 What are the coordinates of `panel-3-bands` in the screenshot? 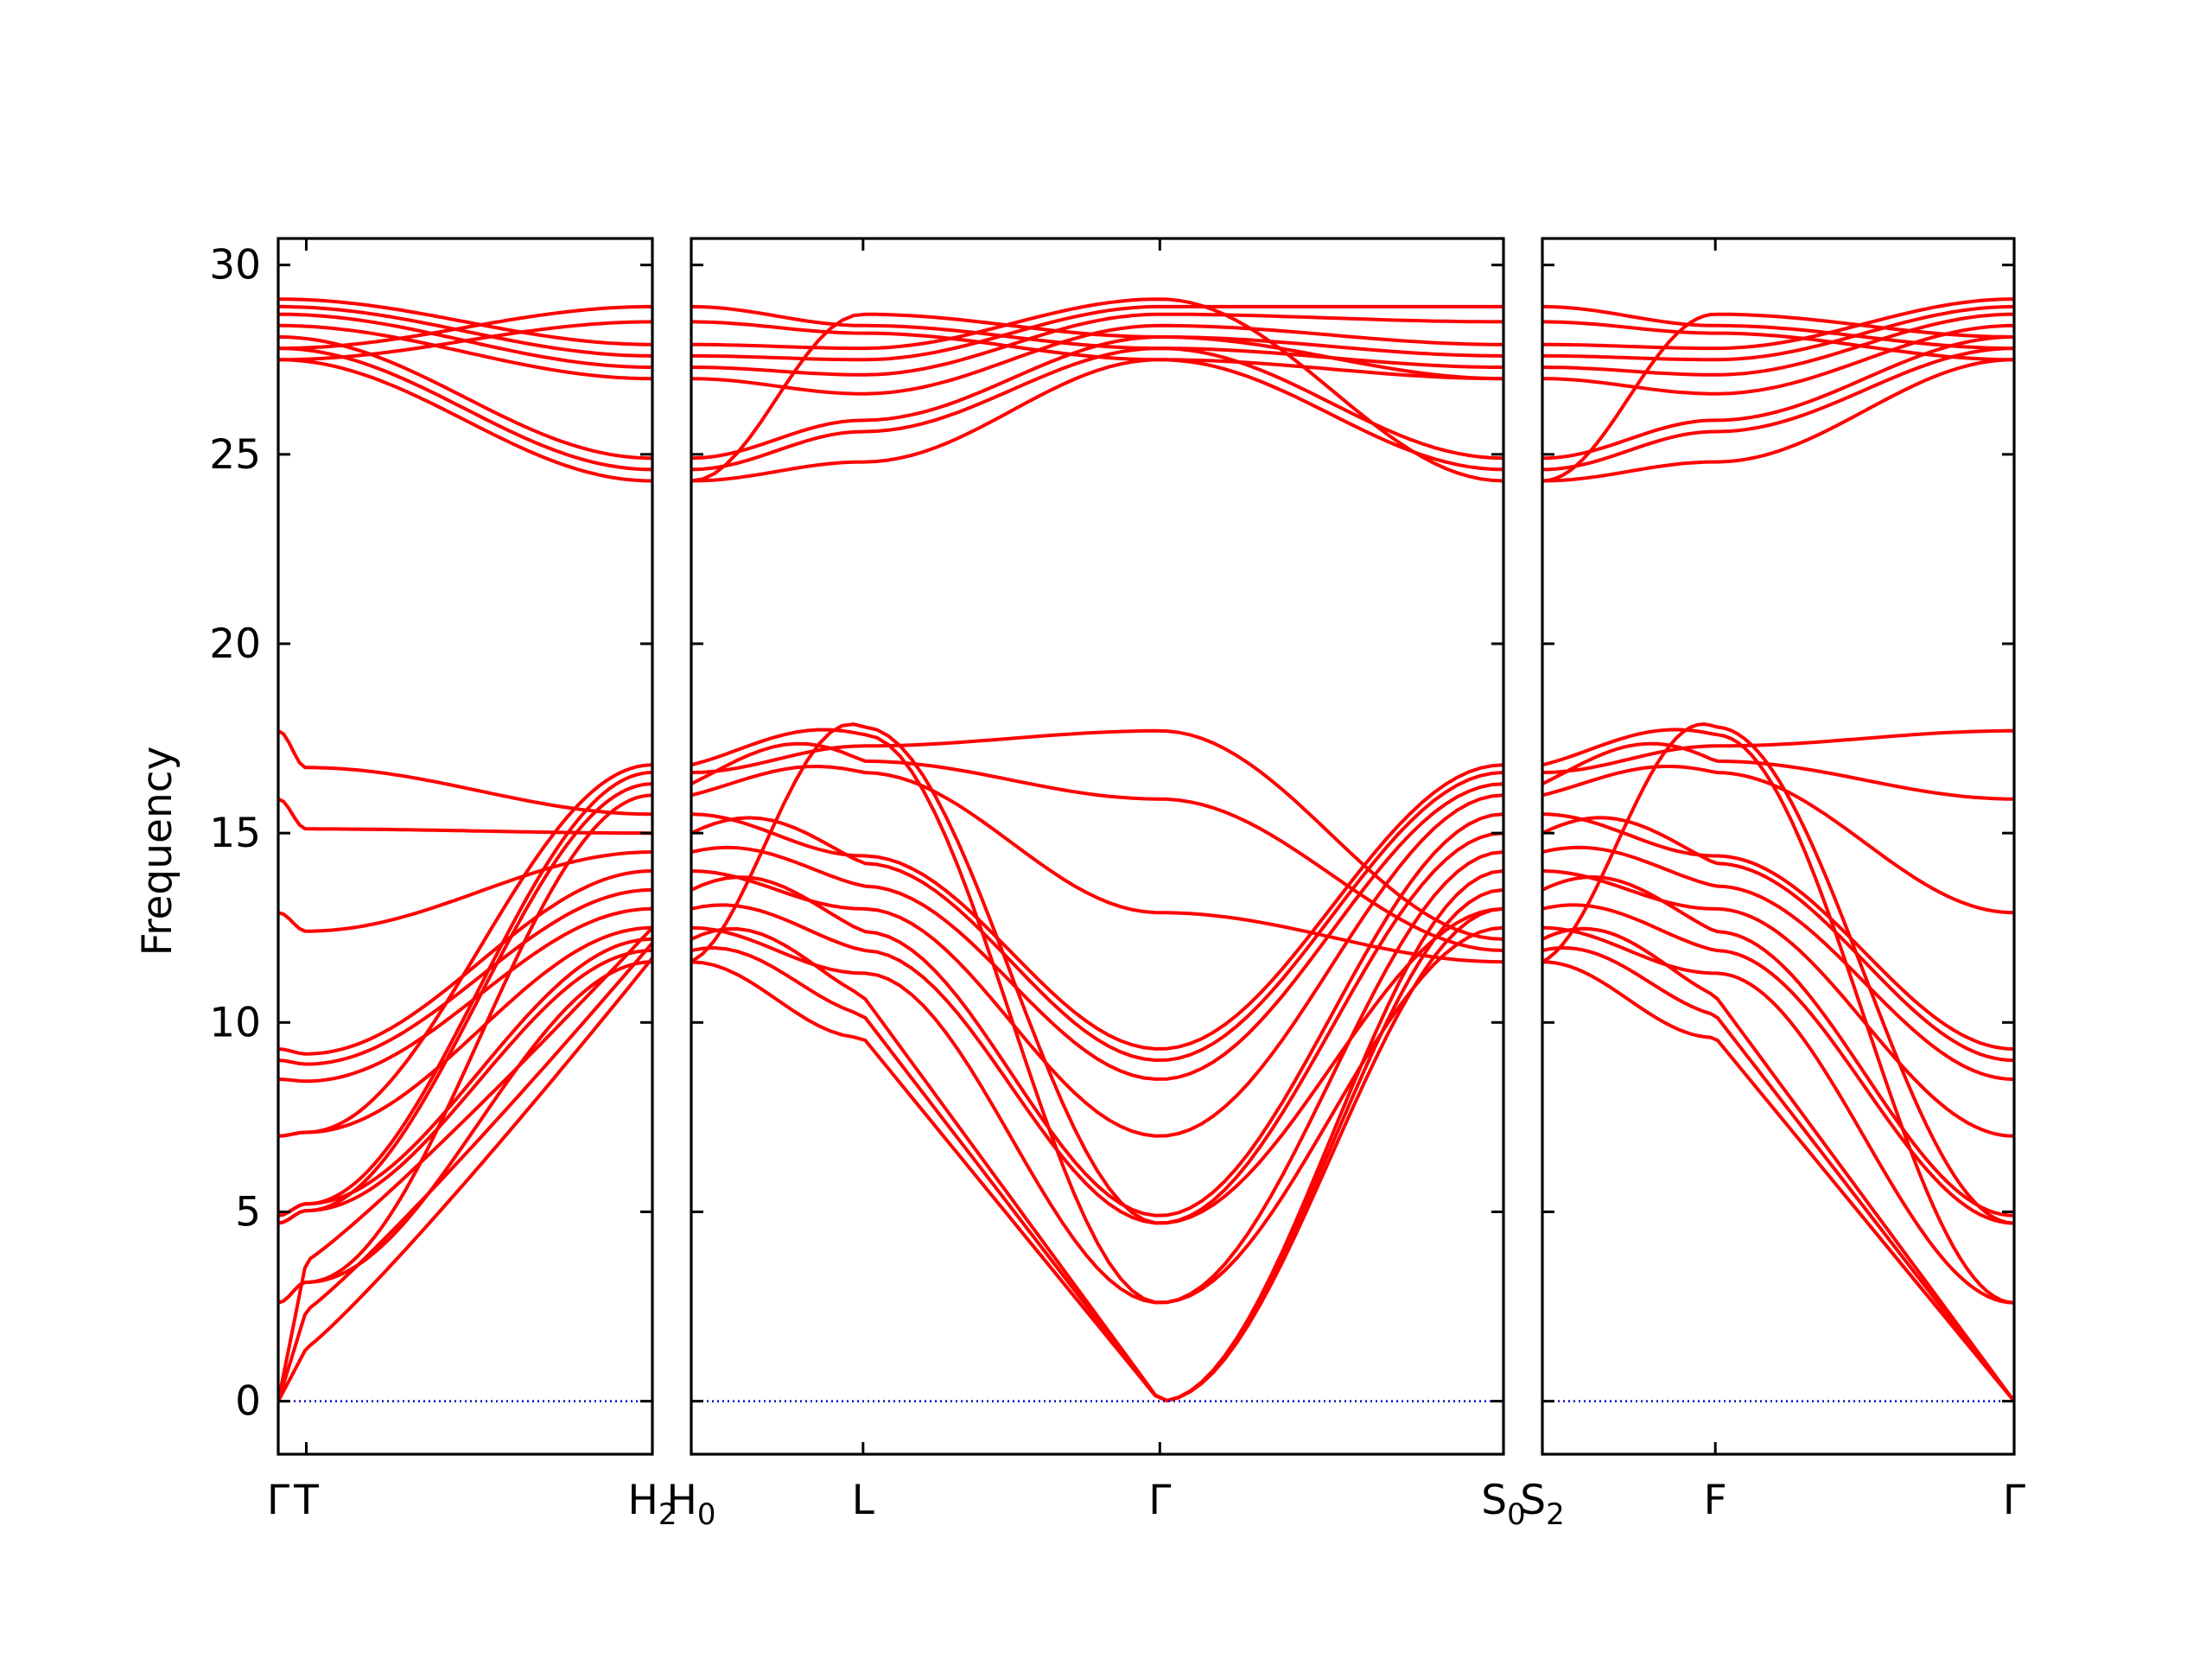 It's located at (1778, 849).